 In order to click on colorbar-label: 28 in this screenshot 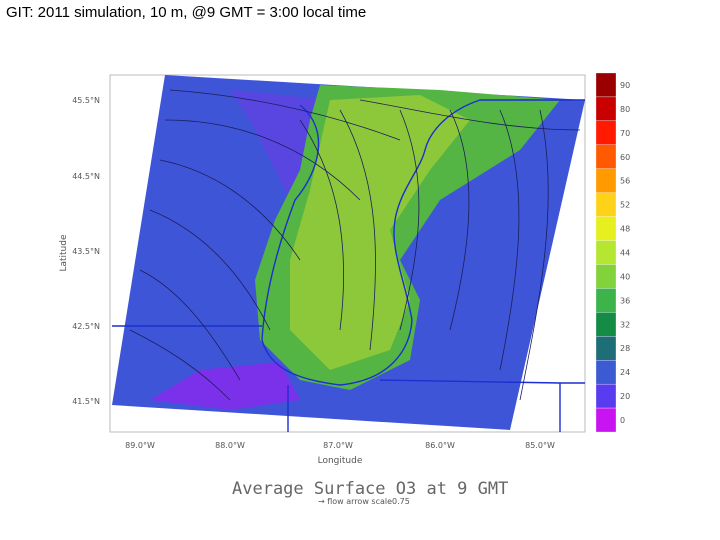, I will do `click(625, 348)`.